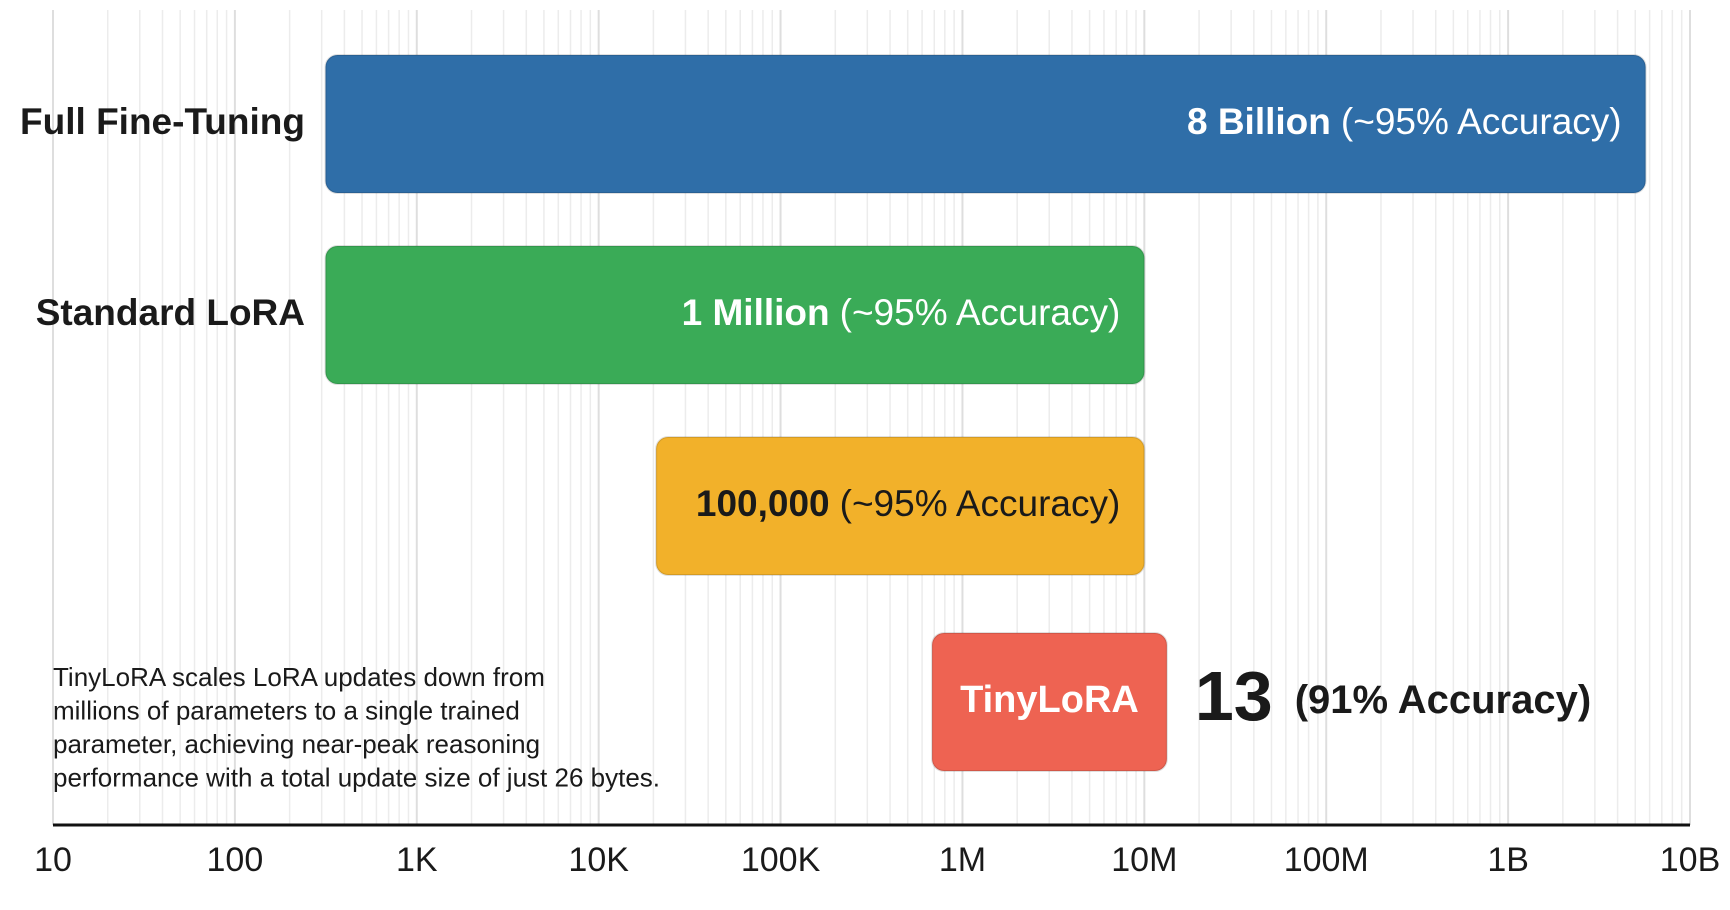  Describe the element at coordinates (162, 121) in the screenshot. I see `category-label: Full Fine-Tuning` at that location.